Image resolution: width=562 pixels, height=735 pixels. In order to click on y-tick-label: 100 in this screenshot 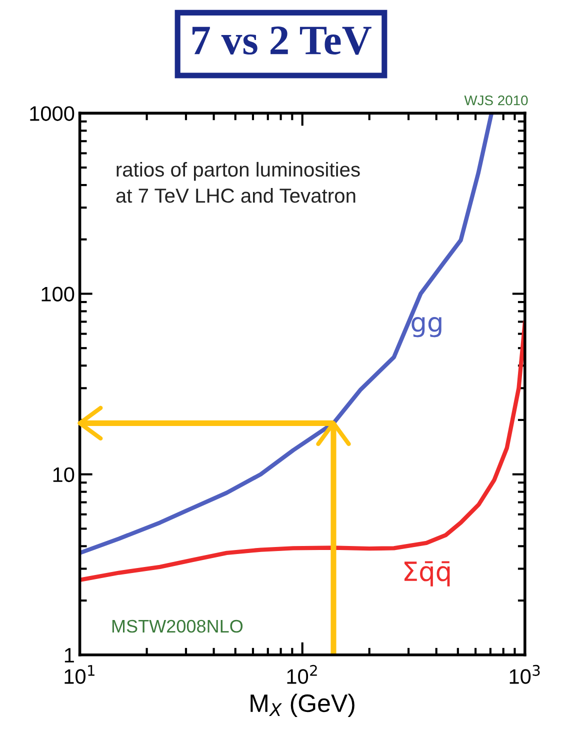, I will do `click(58, 294)`.